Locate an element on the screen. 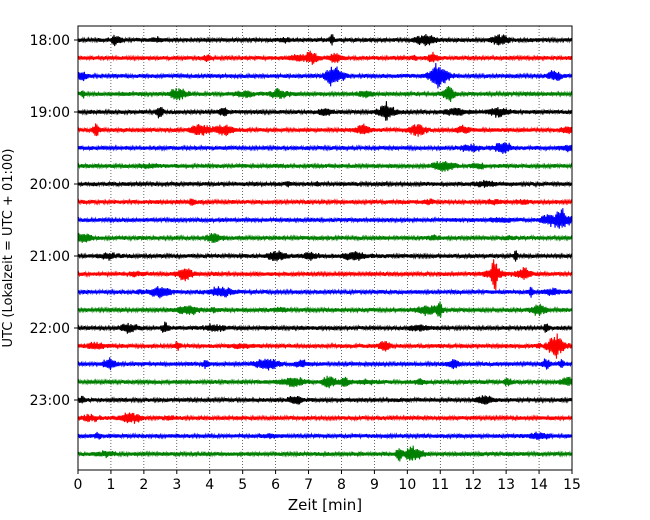 This screenshot has width=650, height=520. y-axis-title: UTC (Lokalzeit = UTC + 01:00) is located at coordinates (8, 248).